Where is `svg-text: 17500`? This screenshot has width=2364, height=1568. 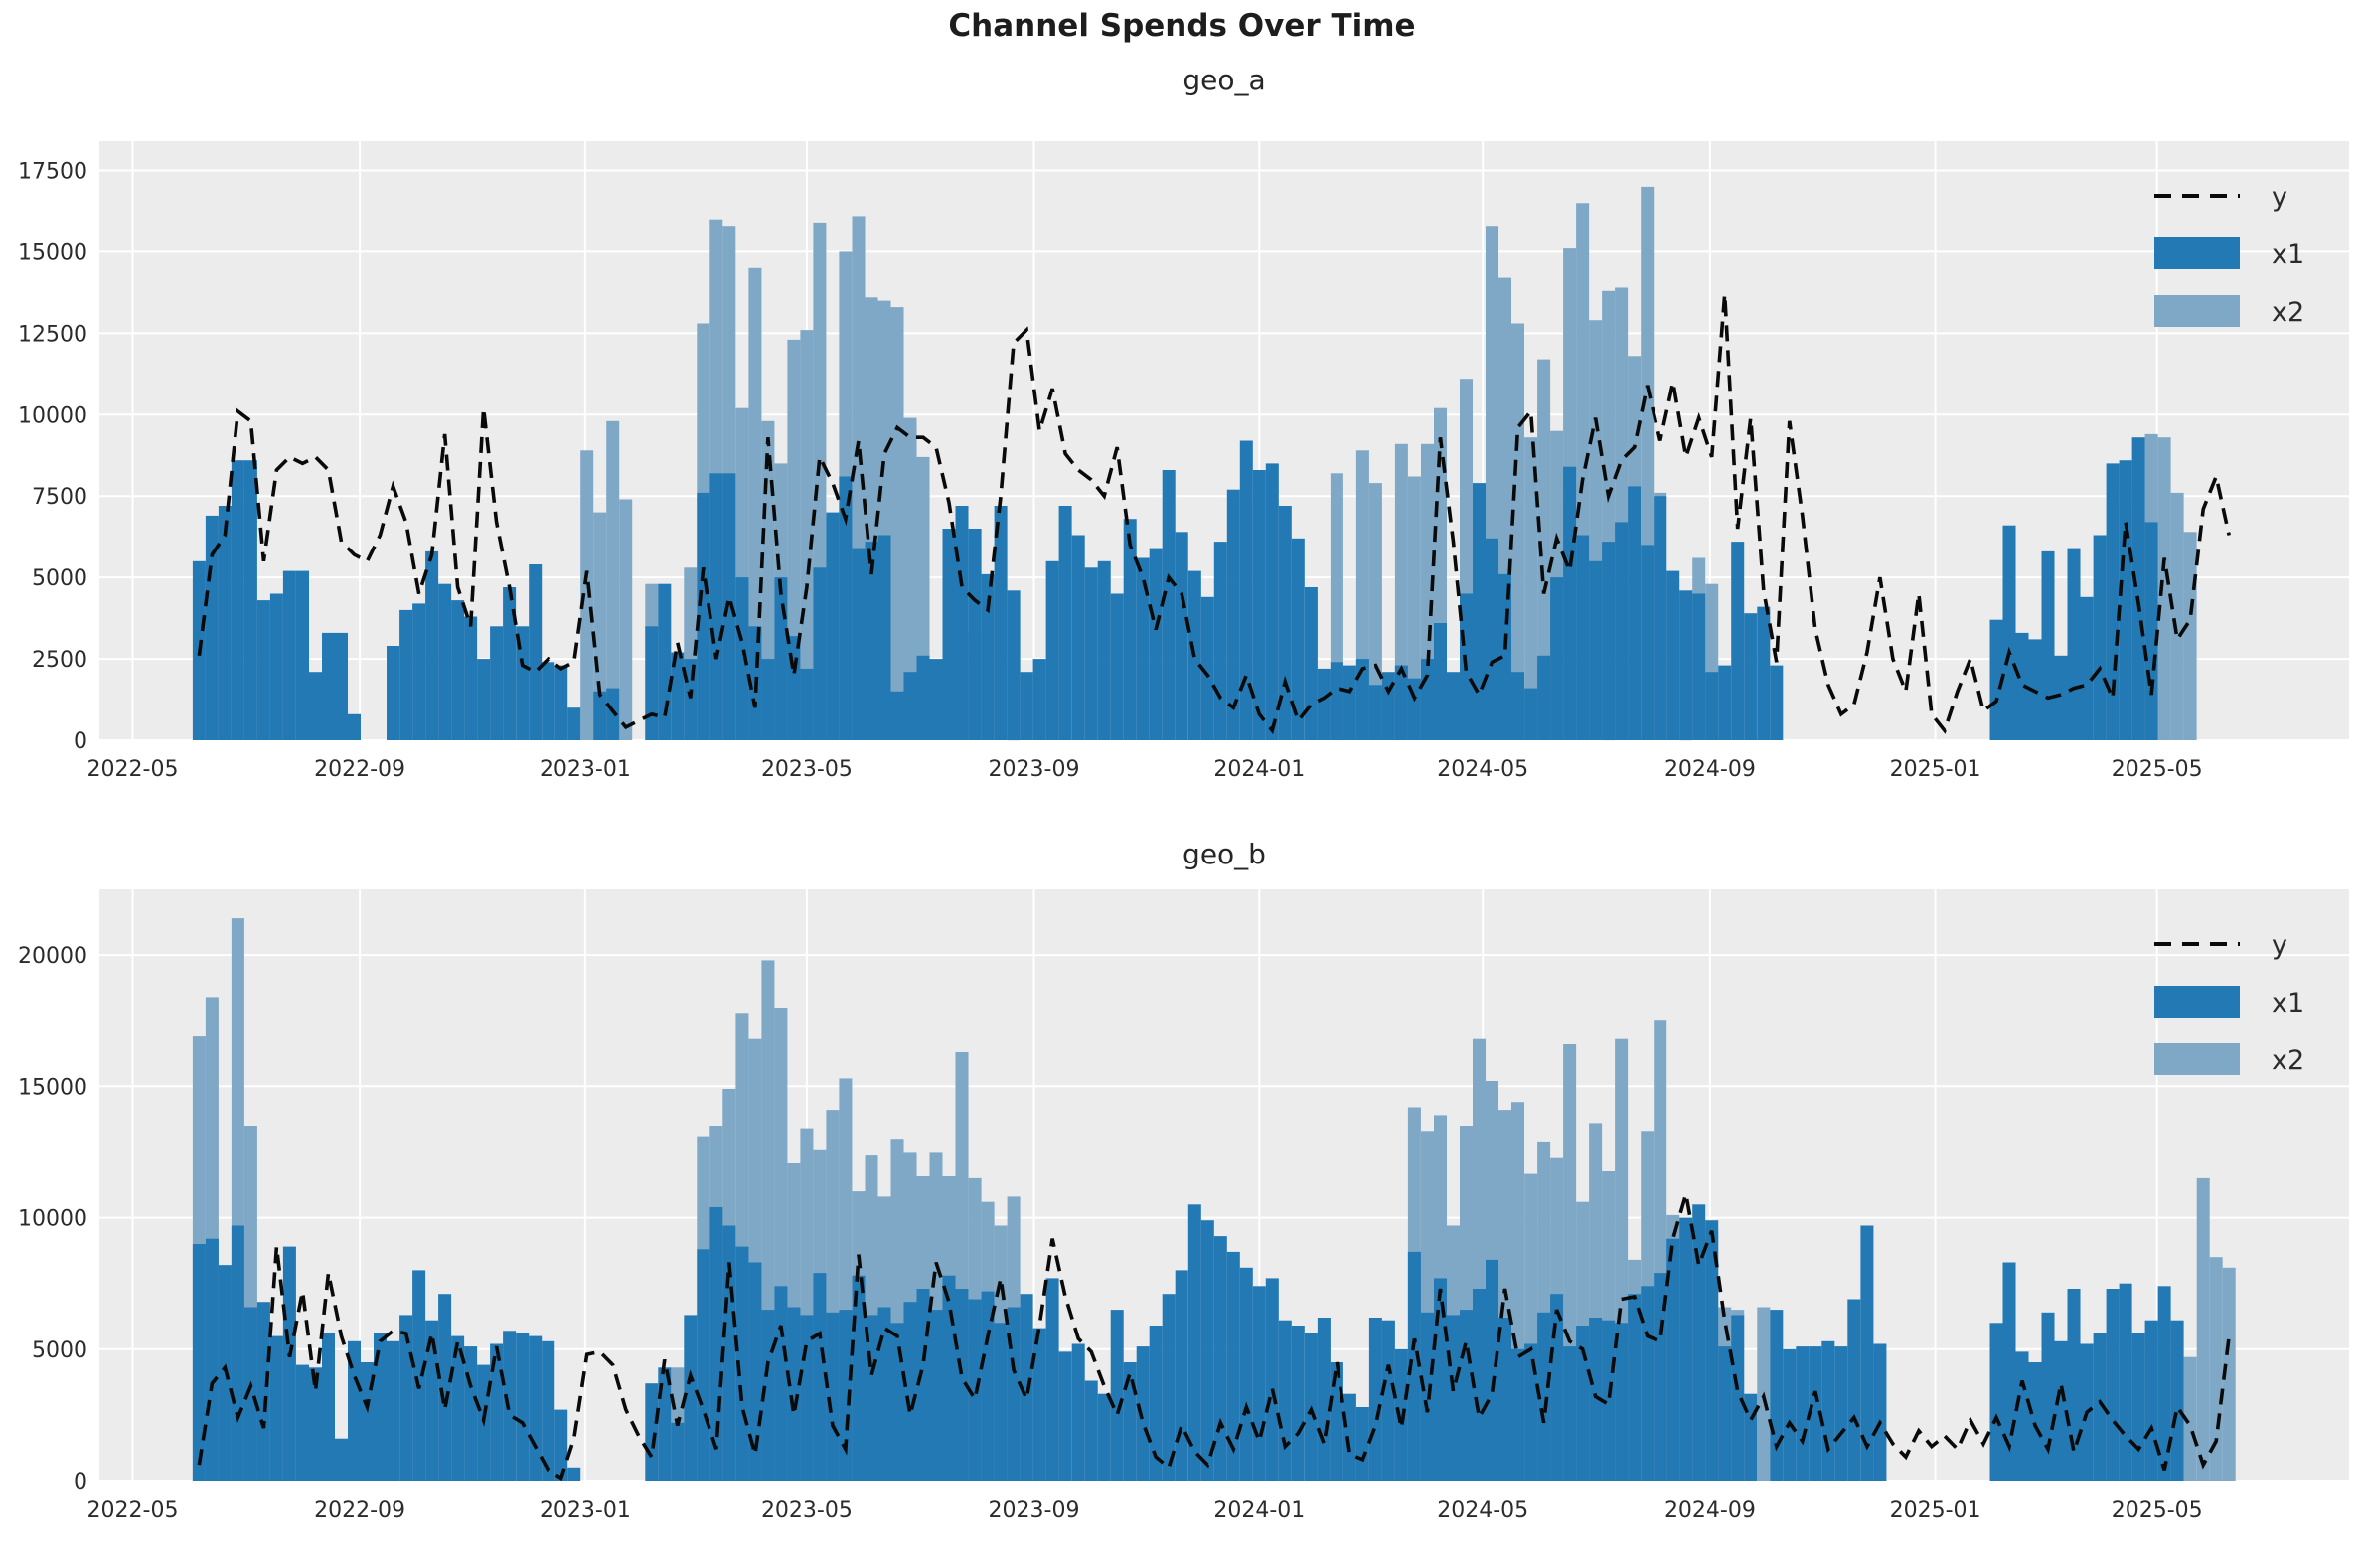
svg-text: 17500 is located at coordinates (52, 172).